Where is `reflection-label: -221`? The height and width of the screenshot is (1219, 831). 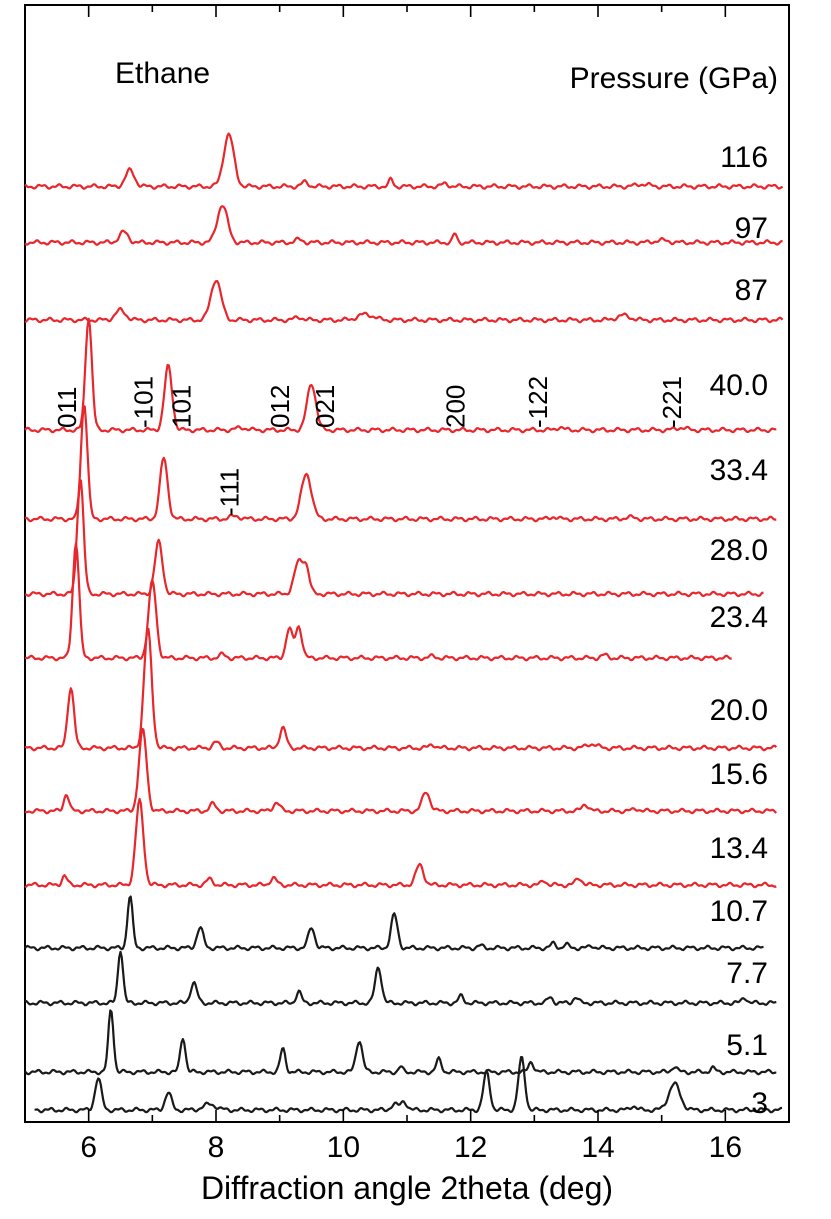
reflection-label: -221 is located at coordinates (672, 402).